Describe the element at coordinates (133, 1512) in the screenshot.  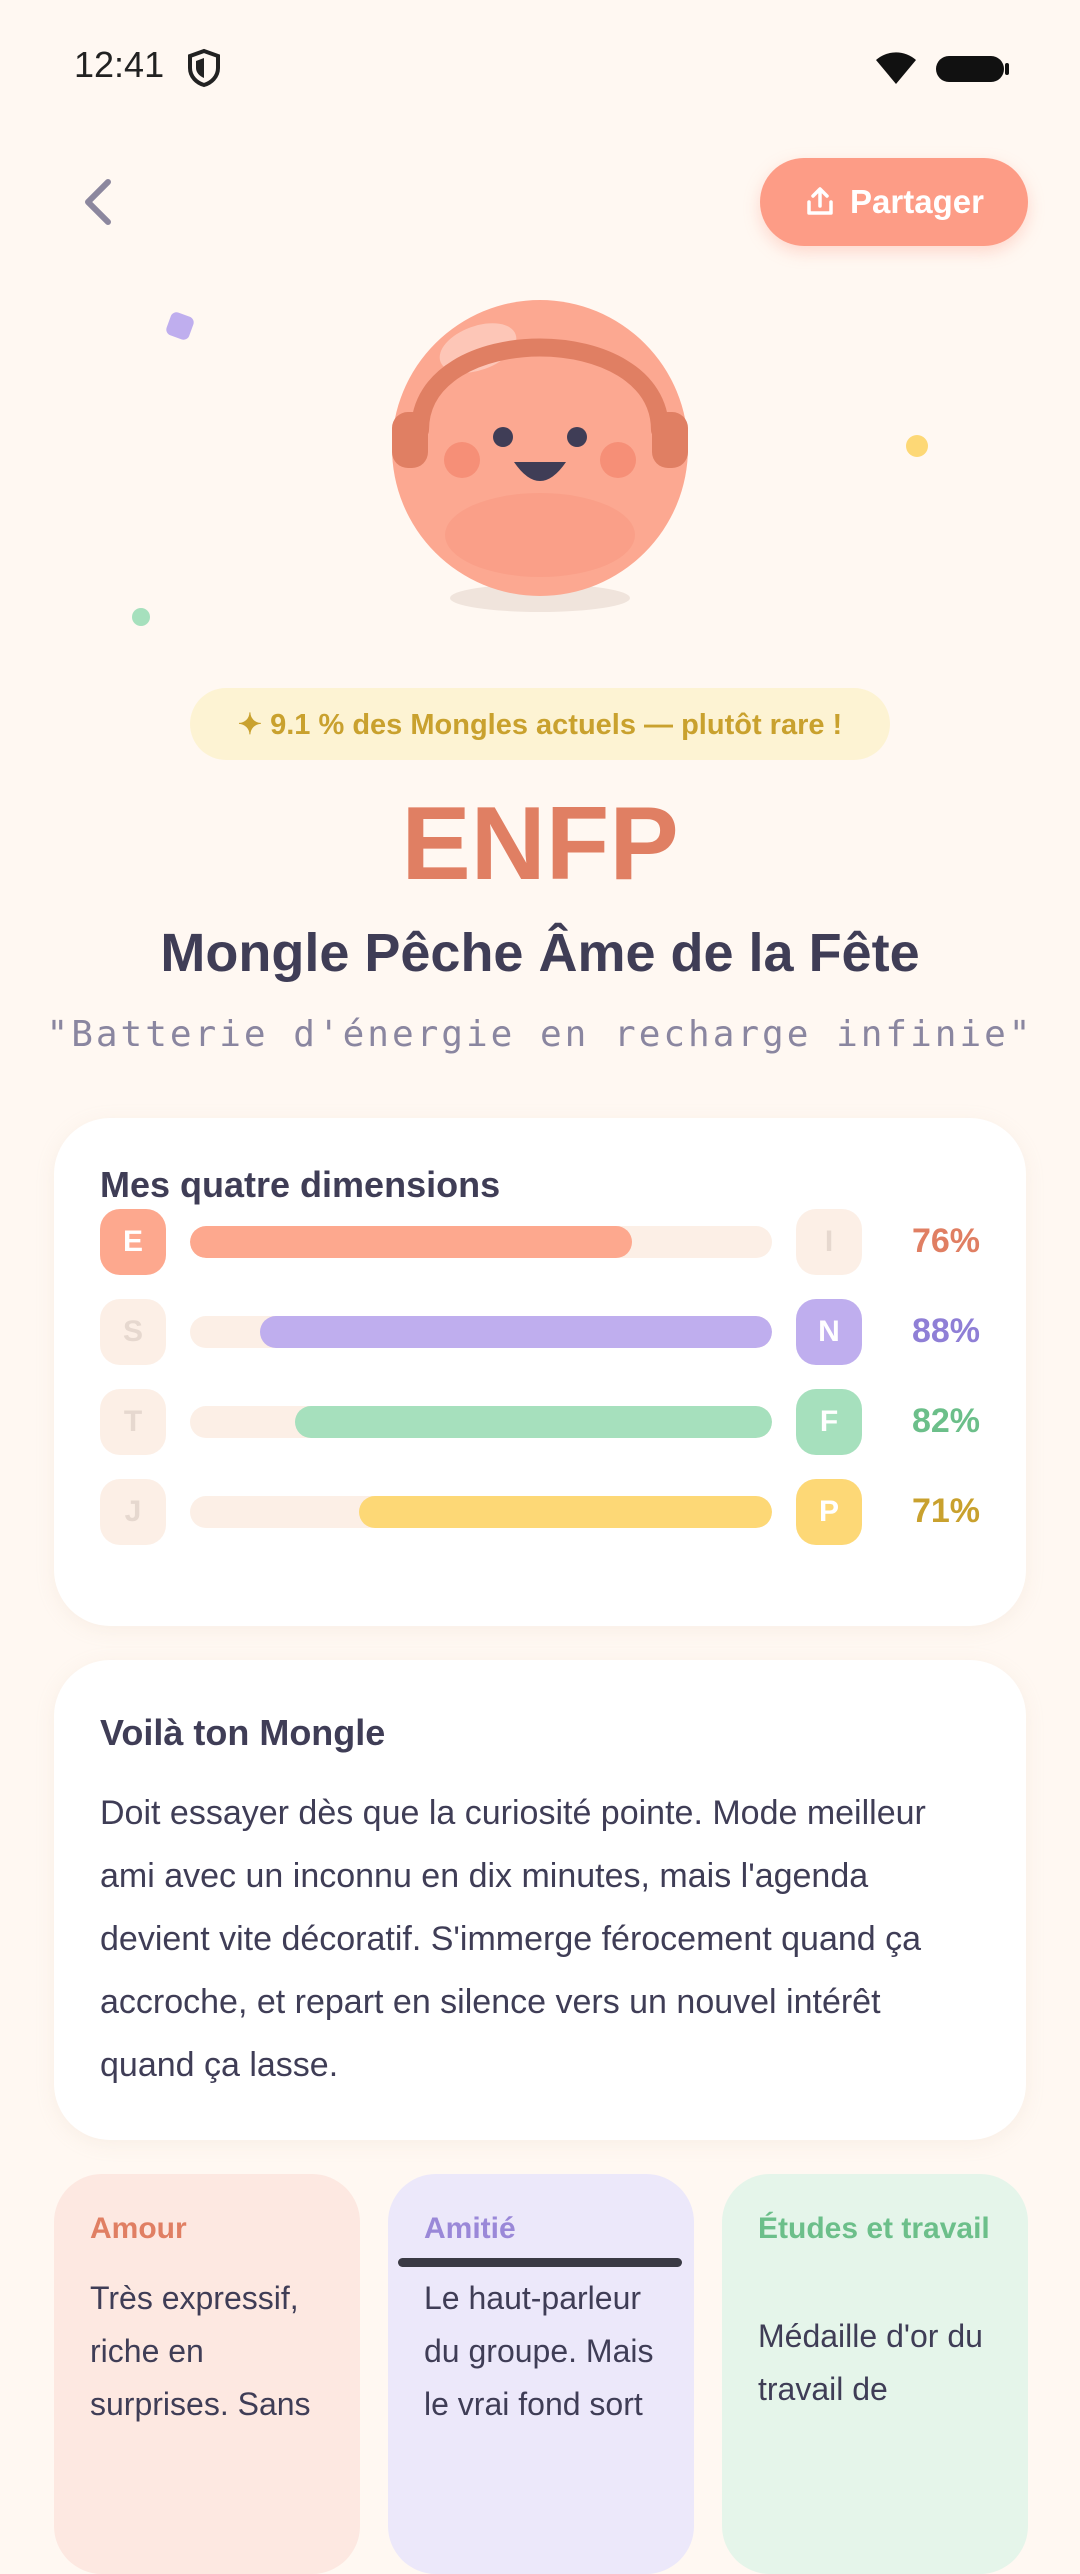
I see `dimension-letter: J` at that location.